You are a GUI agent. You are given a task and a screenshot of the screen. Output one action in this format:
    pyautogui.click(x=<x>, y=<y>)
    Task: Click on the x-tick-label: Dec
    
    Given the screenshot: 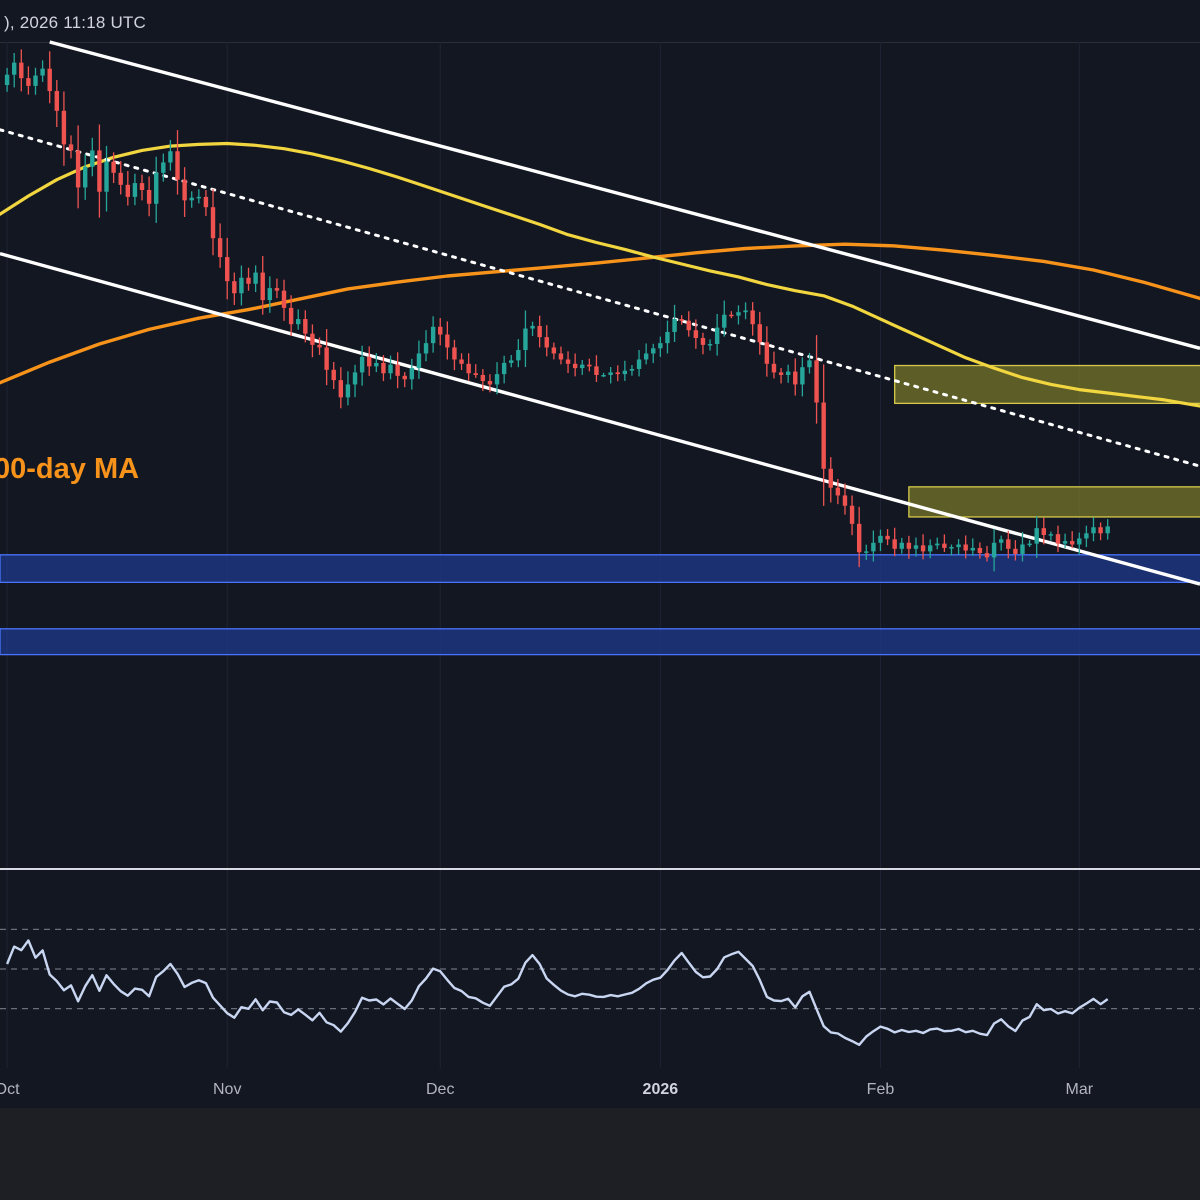 What is the action you would take?
    pyautogui.click(x=440, y=1089)
    